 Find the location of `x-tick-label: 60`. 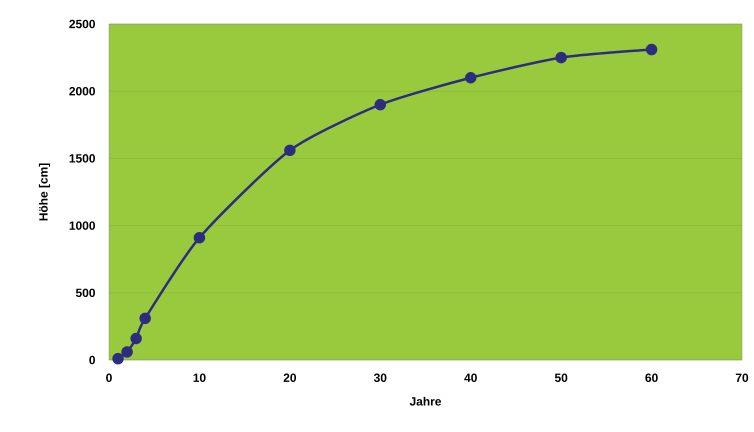

x-tick-label: 60 is located at coordinates (651, 378).